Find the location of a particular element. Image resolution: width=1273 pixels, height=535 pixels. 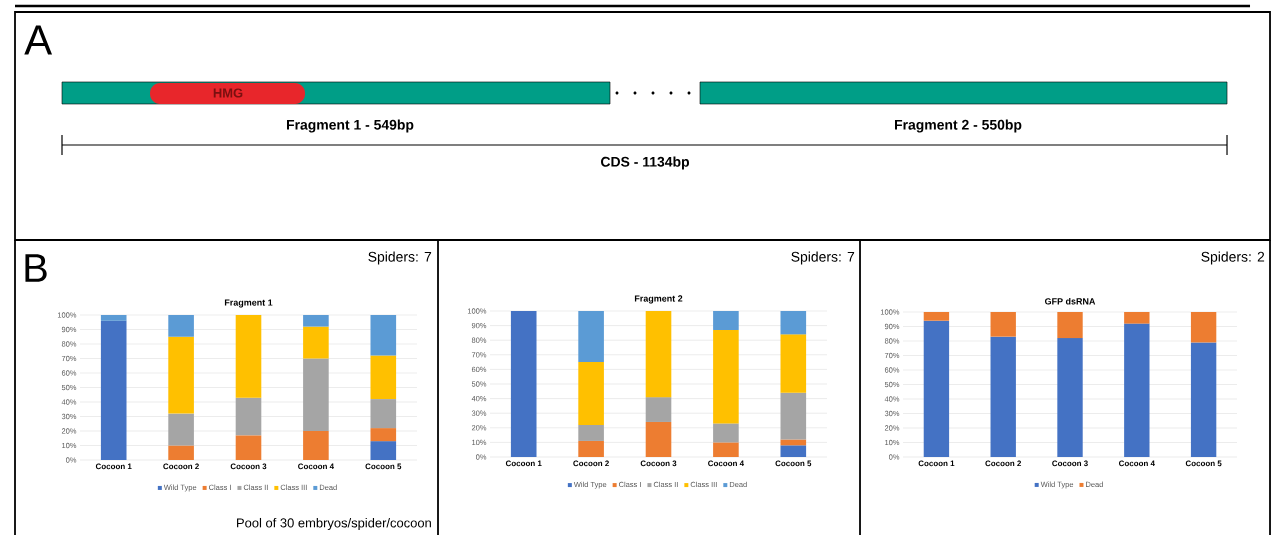

text: Pool of 30 embryos/spider/cocoon is located at coordinates (334, 524).